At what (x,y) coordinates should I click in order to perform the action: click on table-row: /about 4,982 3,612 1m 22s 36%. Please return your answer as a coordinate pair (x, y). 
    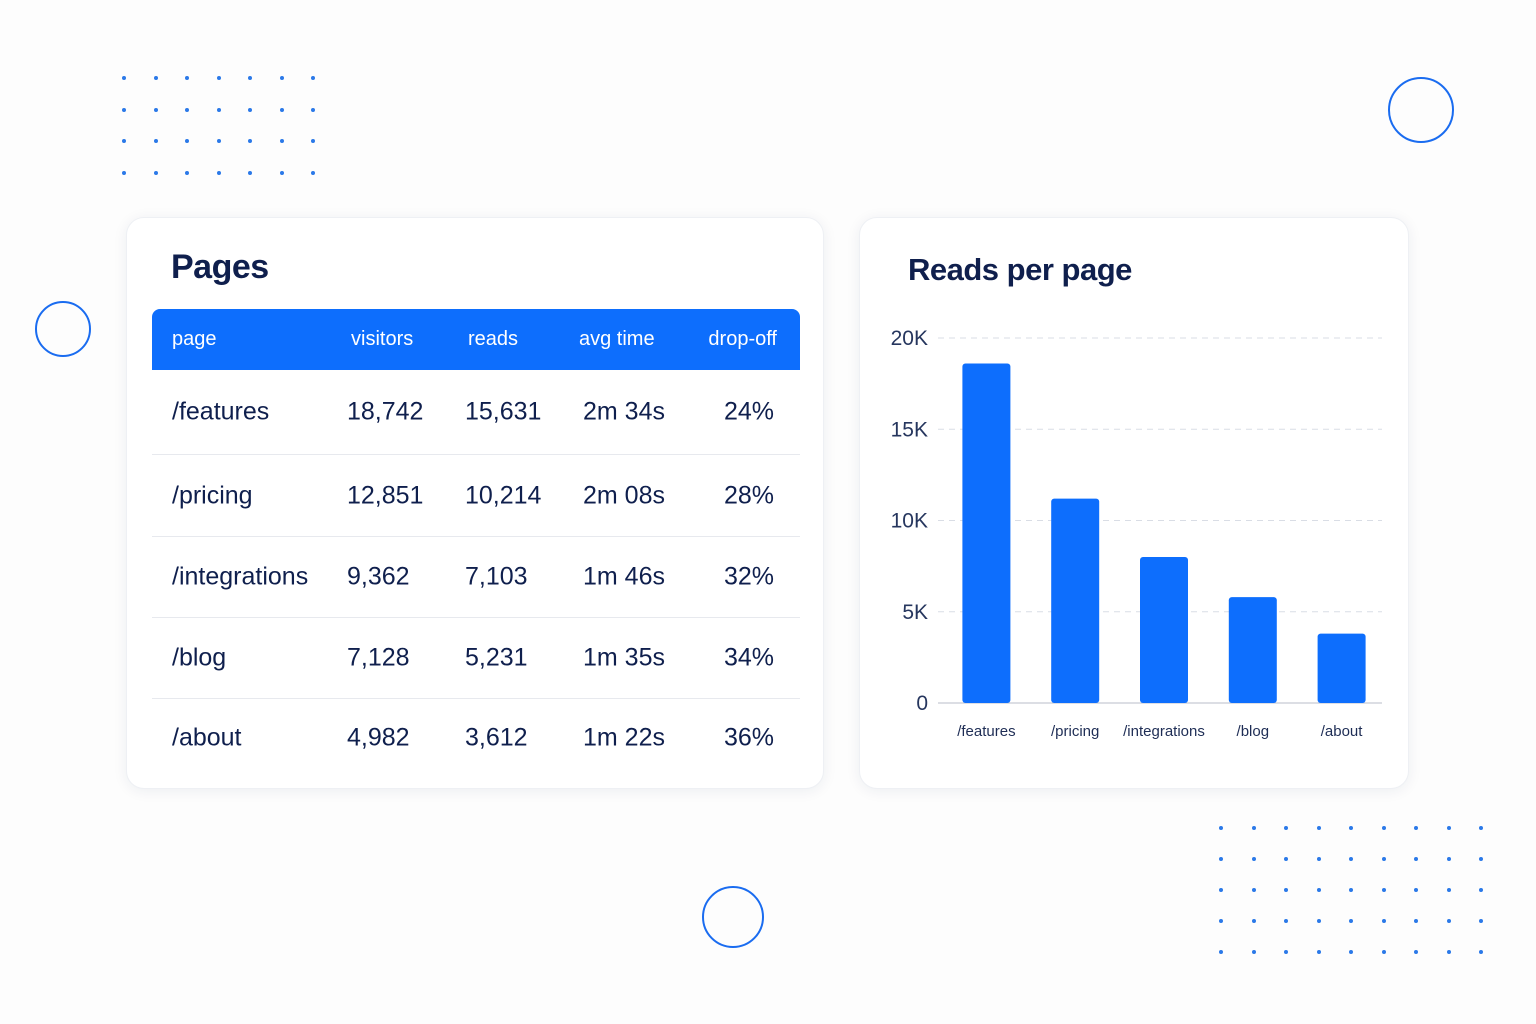
    Looking at the image, I should click on (476, 738).